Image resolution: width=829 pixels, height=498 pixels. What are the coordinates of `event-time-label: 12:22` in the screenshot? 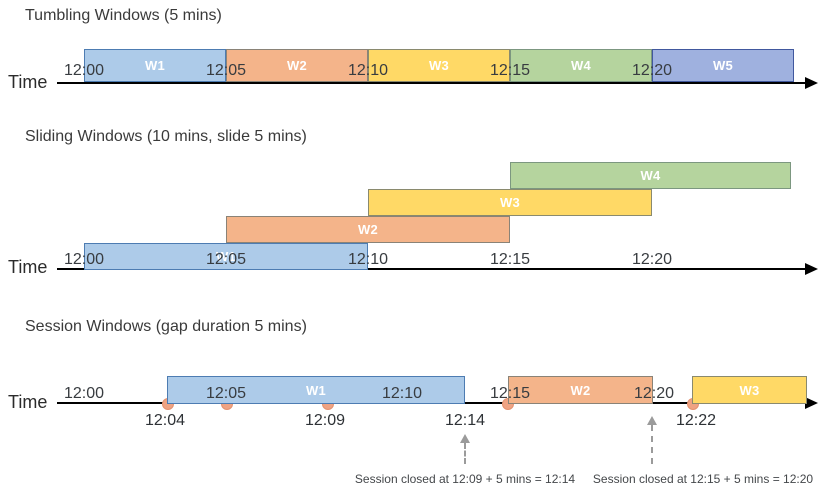 It's located at (696, 420).